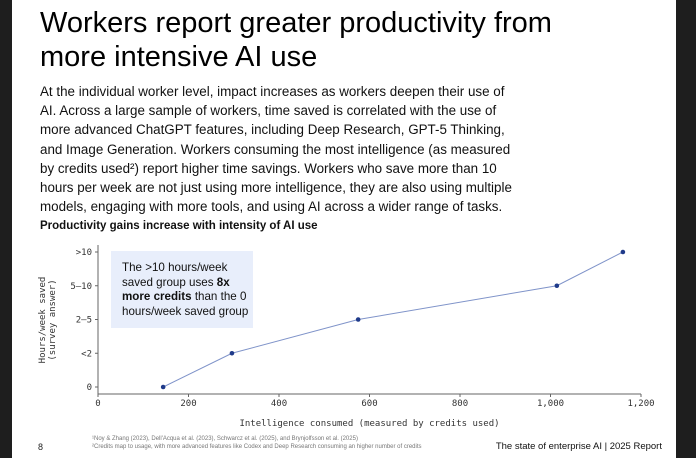 The width and height of the screenshot is (696, 458). Describe the element at coordinates (460, 404) in the screenshot. I see `x-tick-label: 800` at that location.